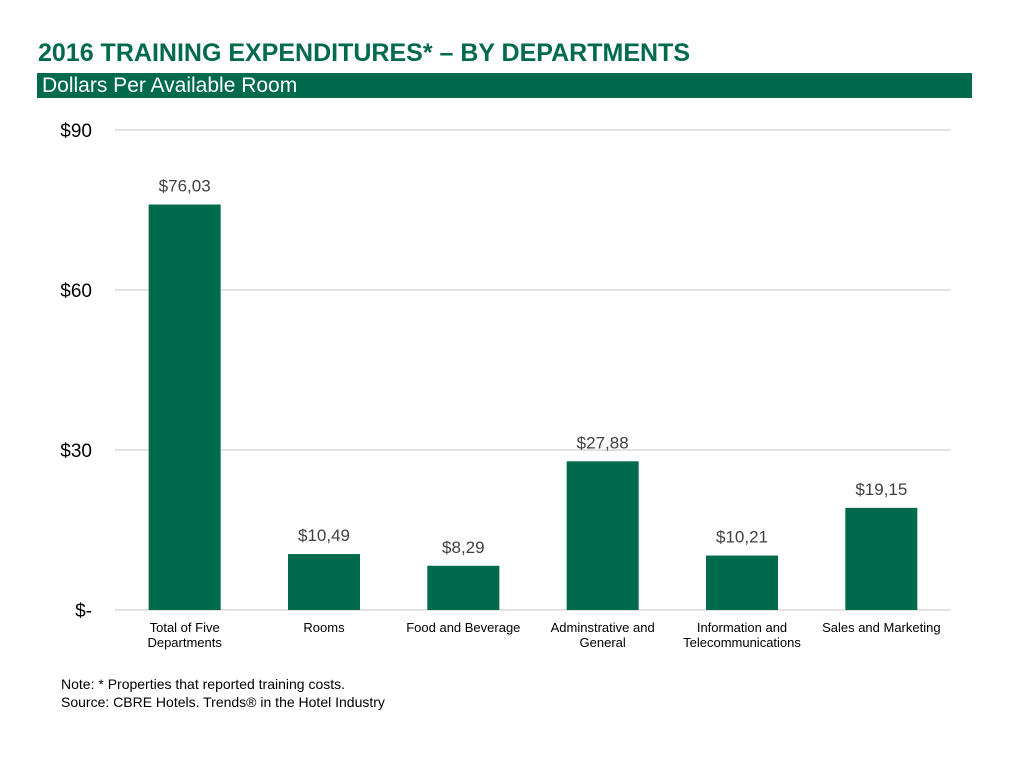 This screenshot has height=763, width=1024. Describe the element at coordinates (881, 627) in the screenshot. I see `x-tick-label: Sales and Marketing` at that location.